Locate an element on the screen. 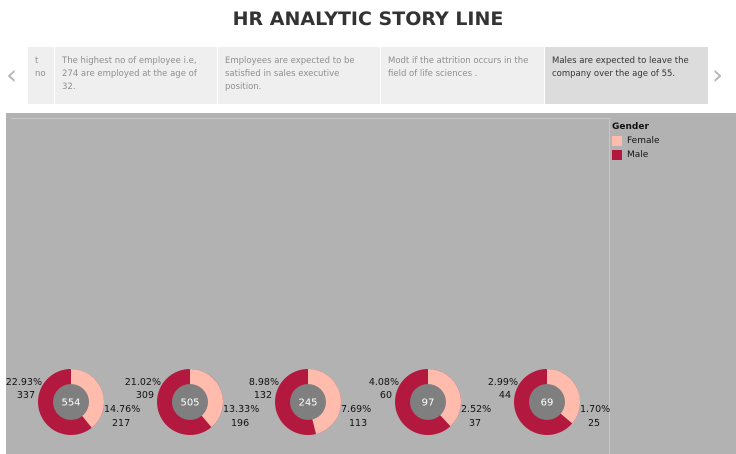 This screenshot has height=454, width=736. female-count-label: 196 is located at coordinates (240, 423).